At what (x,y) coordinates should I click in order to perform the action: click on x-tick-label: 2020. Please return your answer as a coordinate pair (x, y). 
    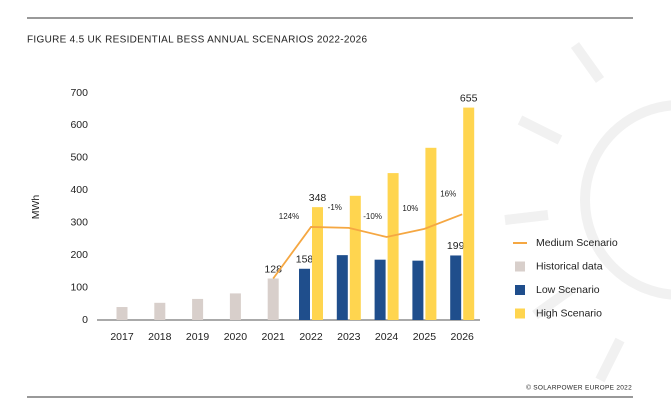
    Looking at the image, I should click on (236, 337).